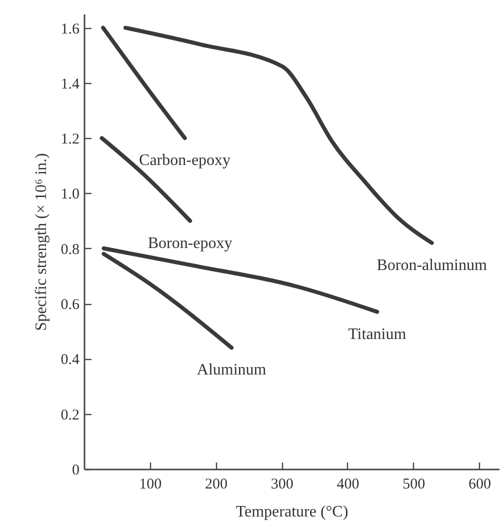  What do you see at coordinates (41, 242) in the screenshot?
I see `y-axis-title: Specific strength (× 10⁶ in.)` at bounding box center [41, 242].